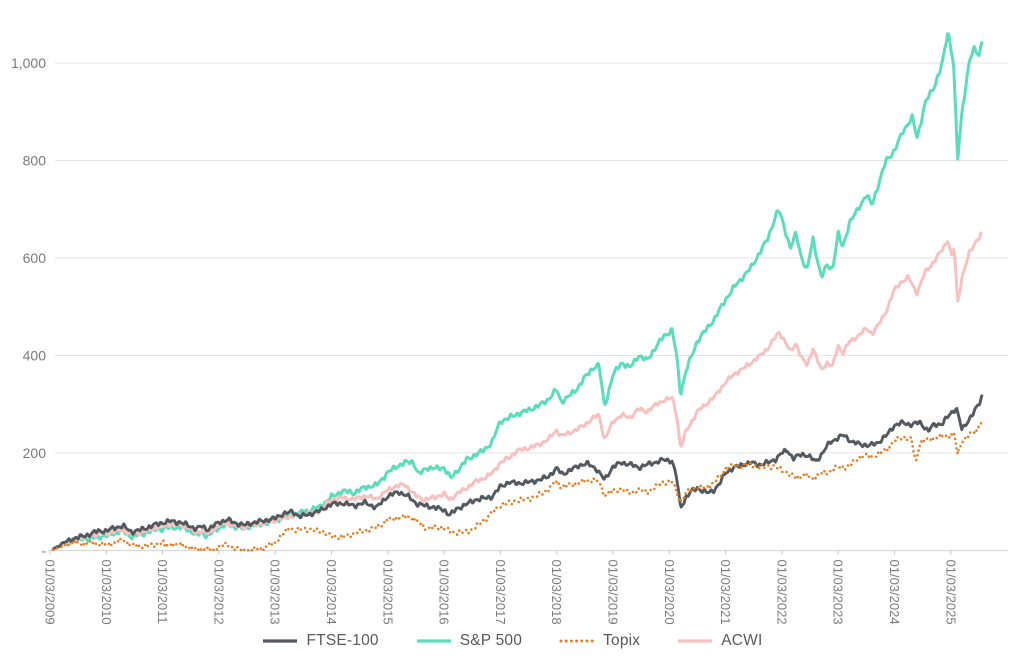  I want to click on chart-legend: FTSE-100 S&P 500 Topix ACWI, so click(512, 641).